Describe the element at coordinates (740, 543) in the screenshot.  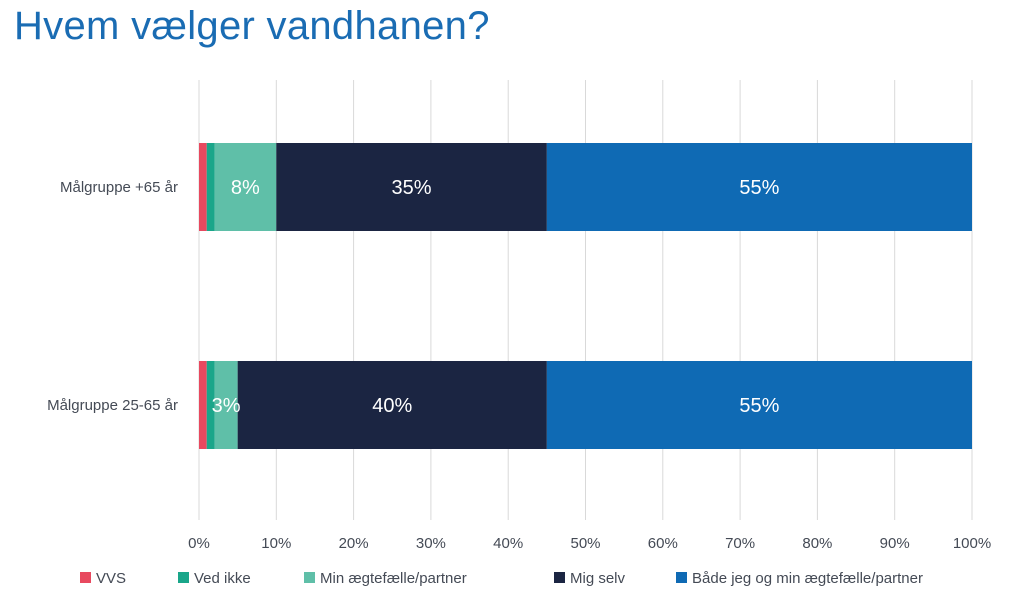
I see `x-tick-label: 70%` at that location.